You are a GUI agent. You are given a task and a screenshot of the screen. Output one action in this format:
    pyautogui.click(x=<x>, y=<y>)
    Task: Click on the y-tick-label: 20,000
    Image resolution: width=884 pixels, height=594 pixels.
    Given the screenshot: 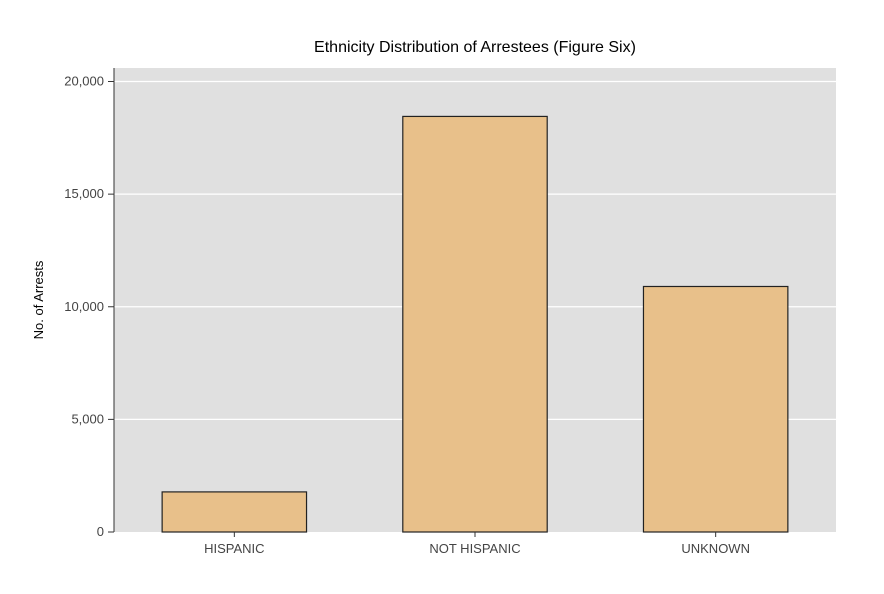 What is the action you would take?
    pyautogui.click(x=84, y=81)
    